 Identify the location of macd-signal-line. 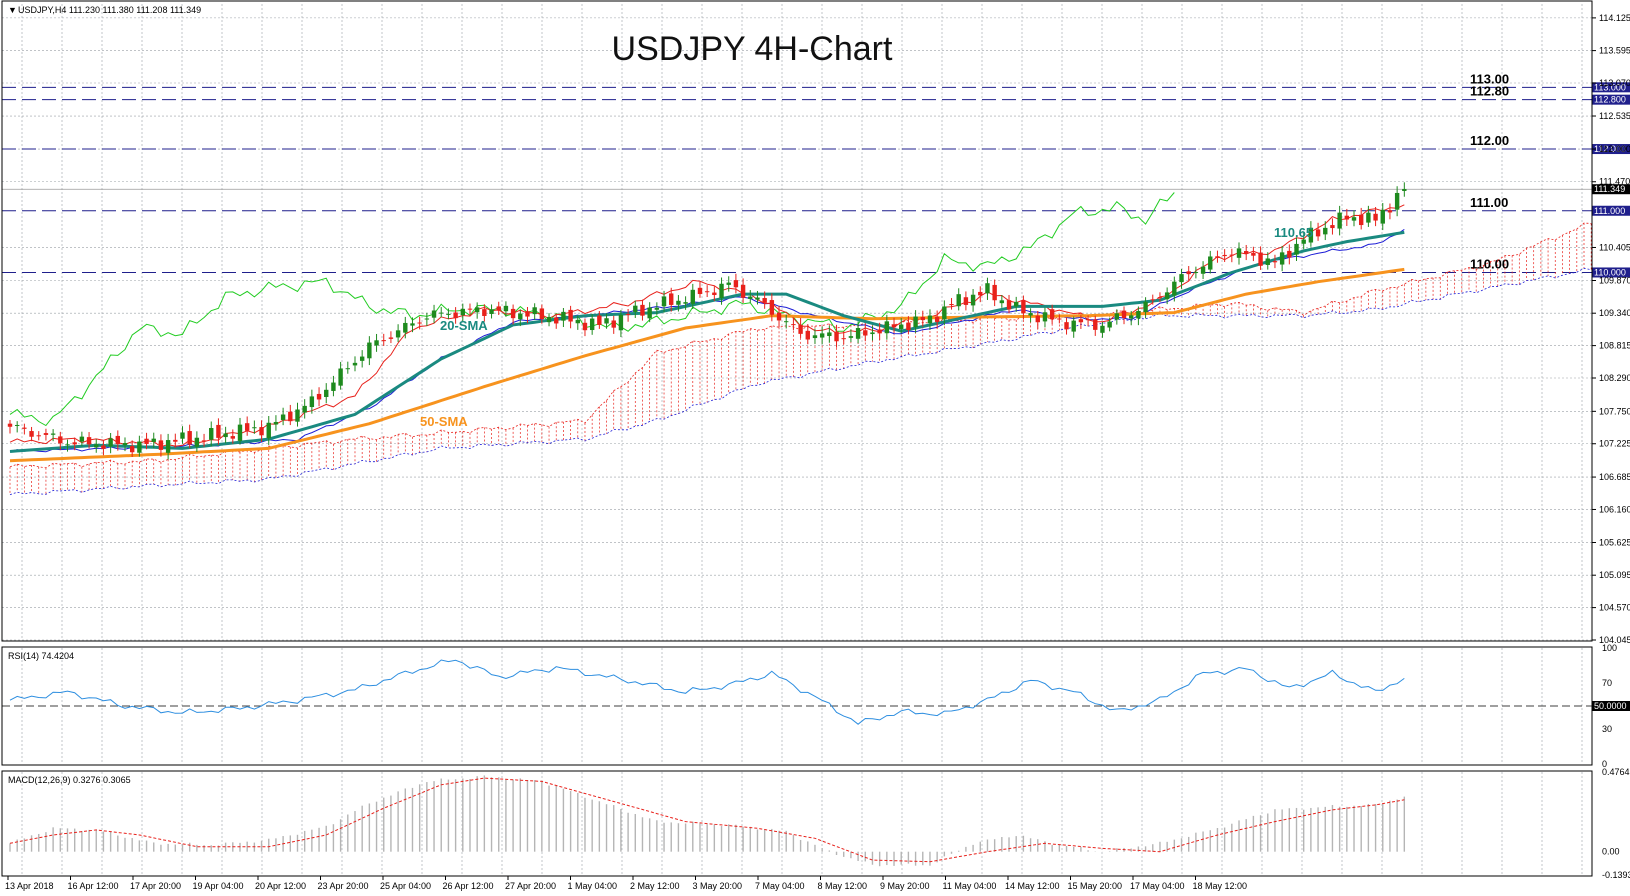
(707, 820).